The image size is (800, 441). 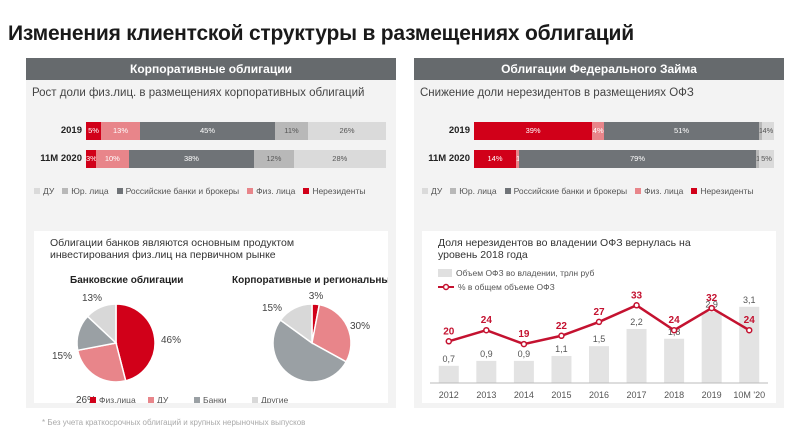 I want to click on line-point-label: 22, so click(x=562, y=326).